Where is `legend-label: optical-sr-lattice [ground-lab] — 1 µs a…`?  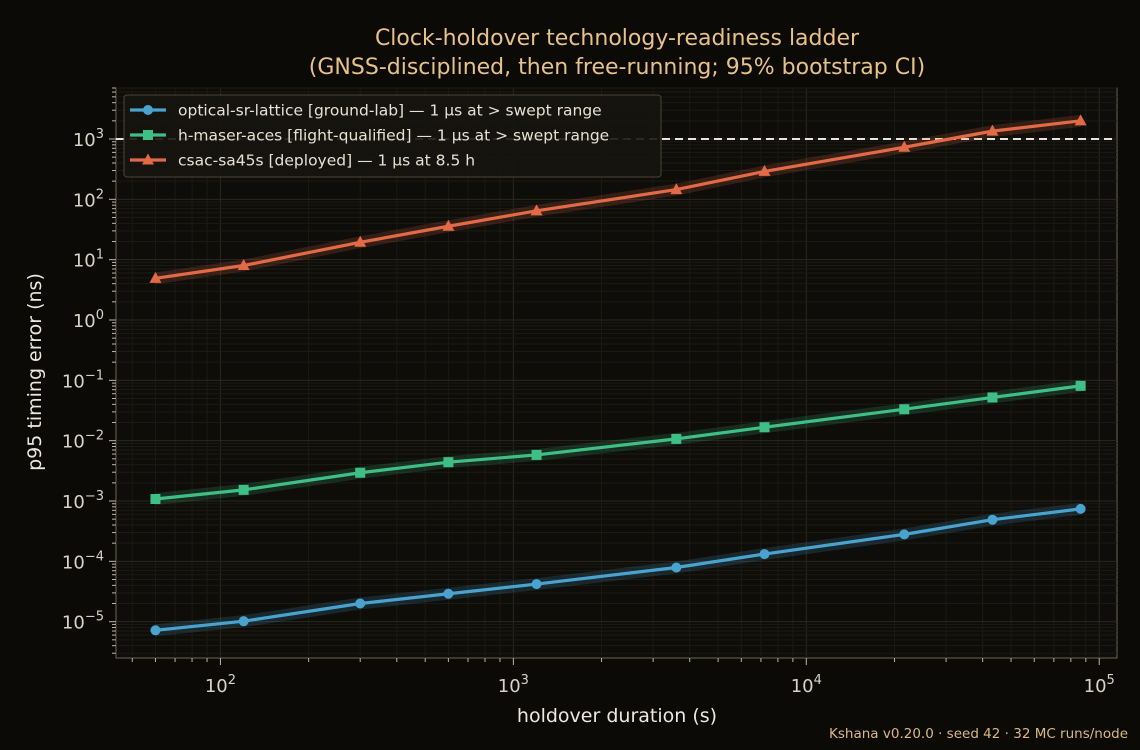 legend-label: optical-sr-lattice [ground-lab] — 1 µs a… is located at coordinates (390, 111).